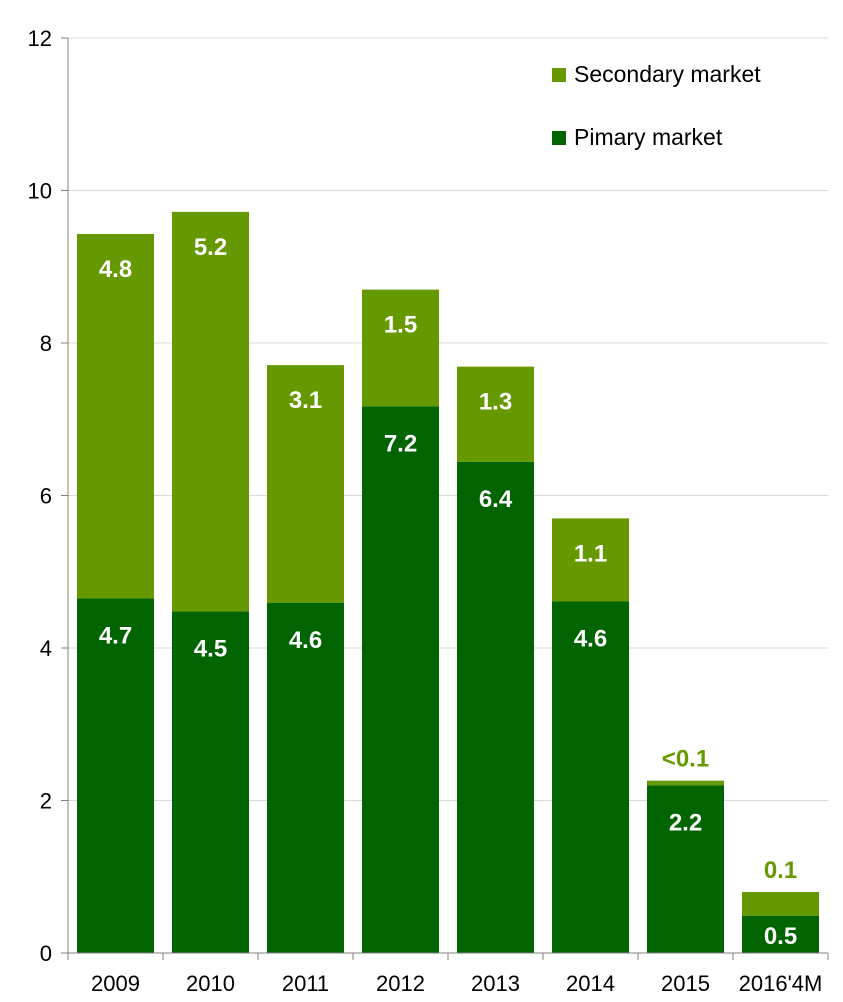 This screenshot has width=843, height=1002. What do you see at coordinates (780, 870) in the screenshot?
I see `data-label-secondary: 0.1` at bounding box center [780, 870].